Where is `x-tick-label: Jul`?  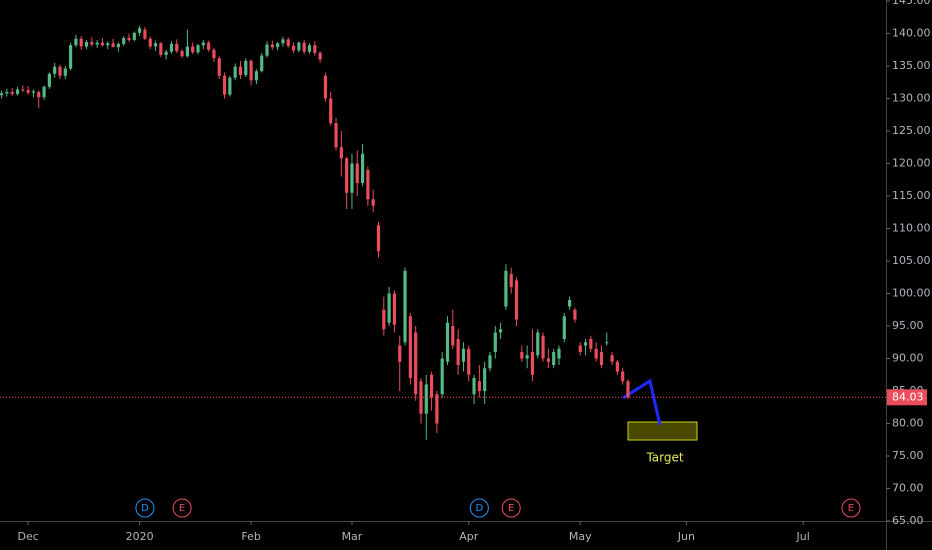
x-tick-label: Jul is located at coordinates (803, 536).